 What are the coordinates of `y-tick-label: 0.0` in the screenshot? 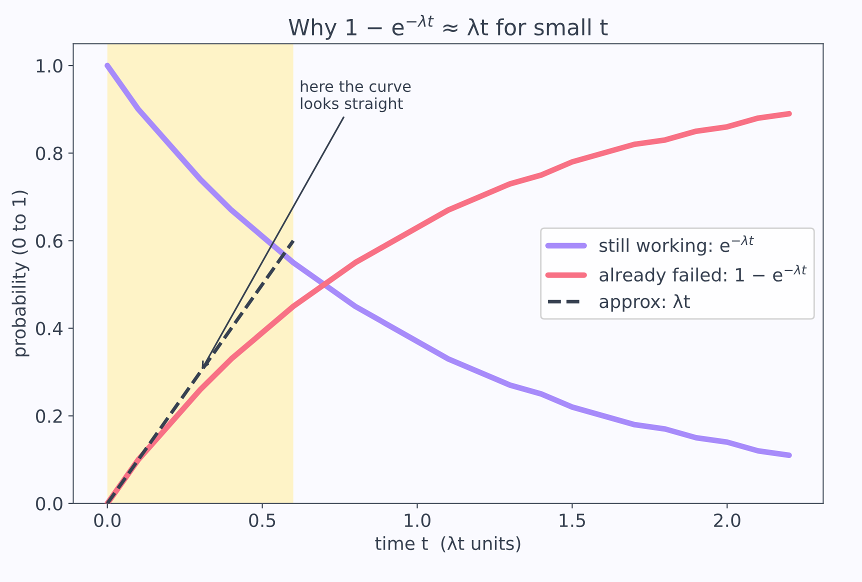 It's located at (49, 503).